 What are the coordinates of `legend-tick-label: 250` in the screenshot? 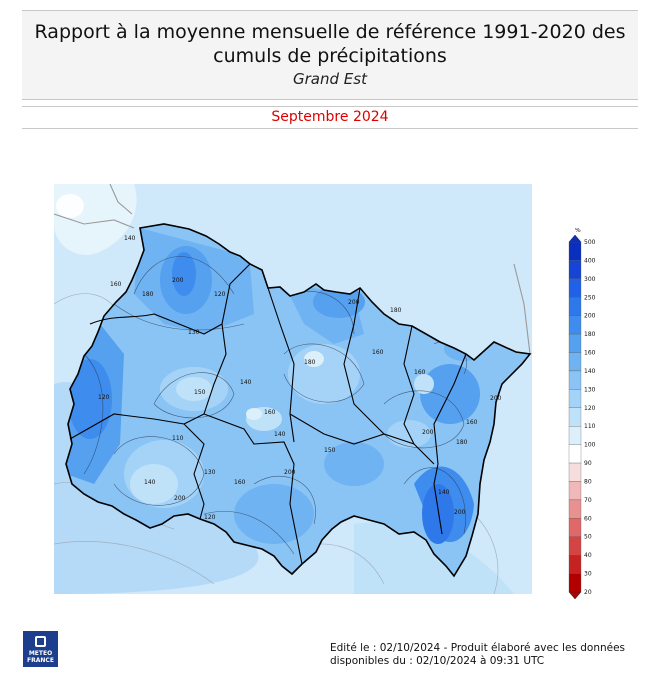 It's located at (590, 297).